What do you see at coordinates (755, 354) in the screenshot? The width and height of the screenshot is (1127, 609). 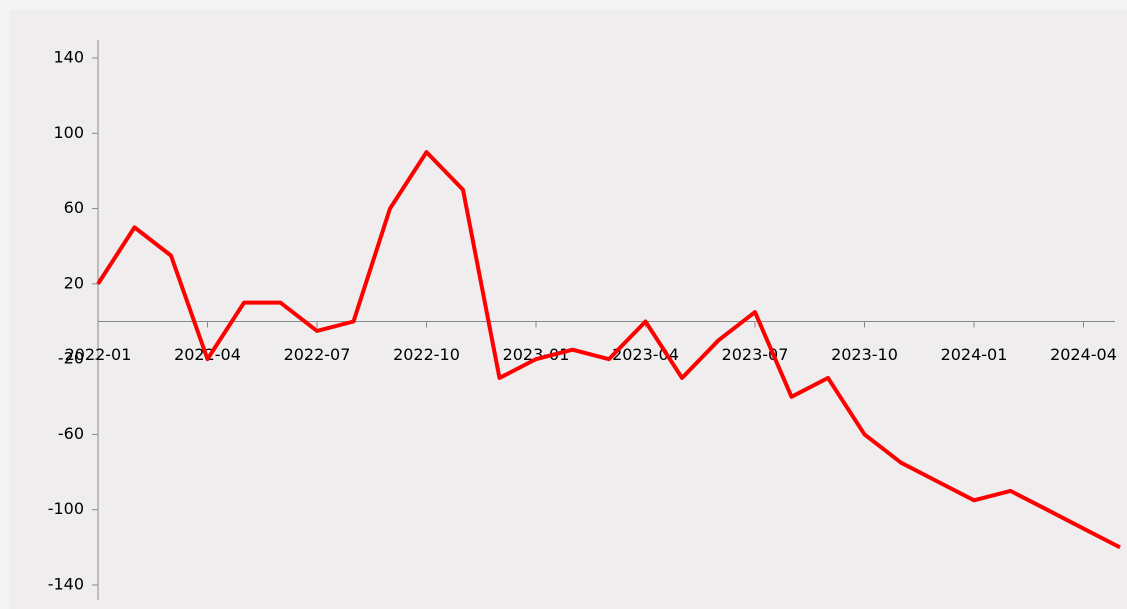 I see `x-tick-label: 2023-07` at bounding box center [755, 354].